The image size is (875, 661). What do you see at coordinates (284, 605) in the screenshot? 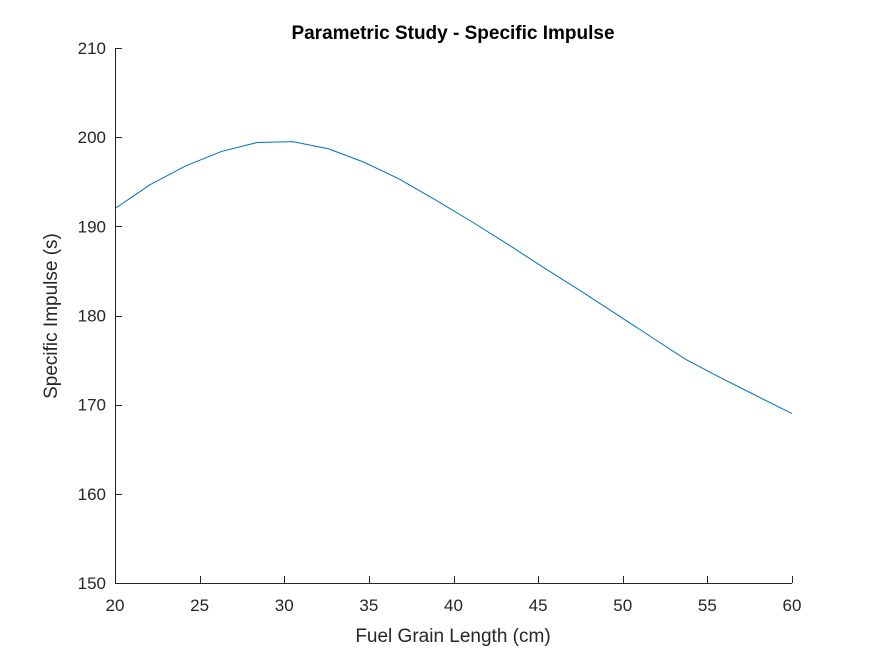
I see `x-tick-label: 30` at bounding box center [284, 605].